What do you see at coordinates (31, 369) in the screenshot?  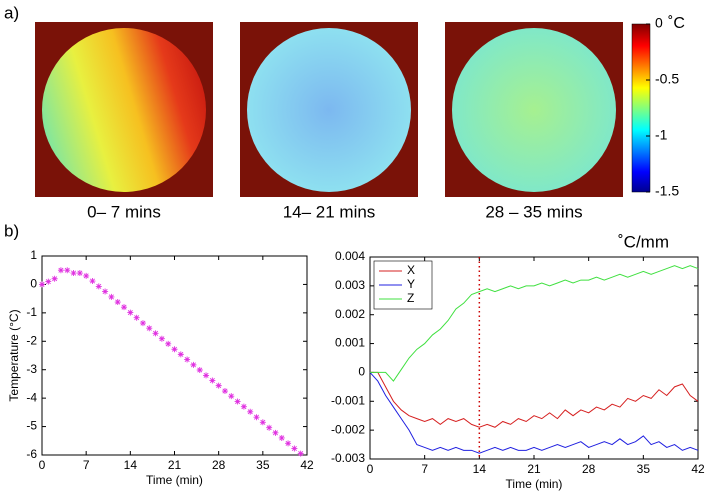 I see `y-tick-label: -3` at bounding box center [31, 369].